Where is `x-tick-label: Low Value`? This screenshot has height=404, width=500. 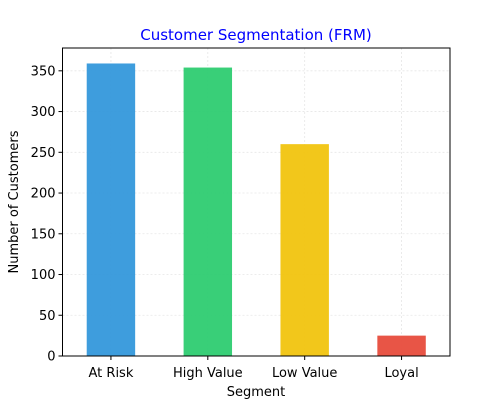
x-tick-label: Low Value is located at coordinates (304, 373).